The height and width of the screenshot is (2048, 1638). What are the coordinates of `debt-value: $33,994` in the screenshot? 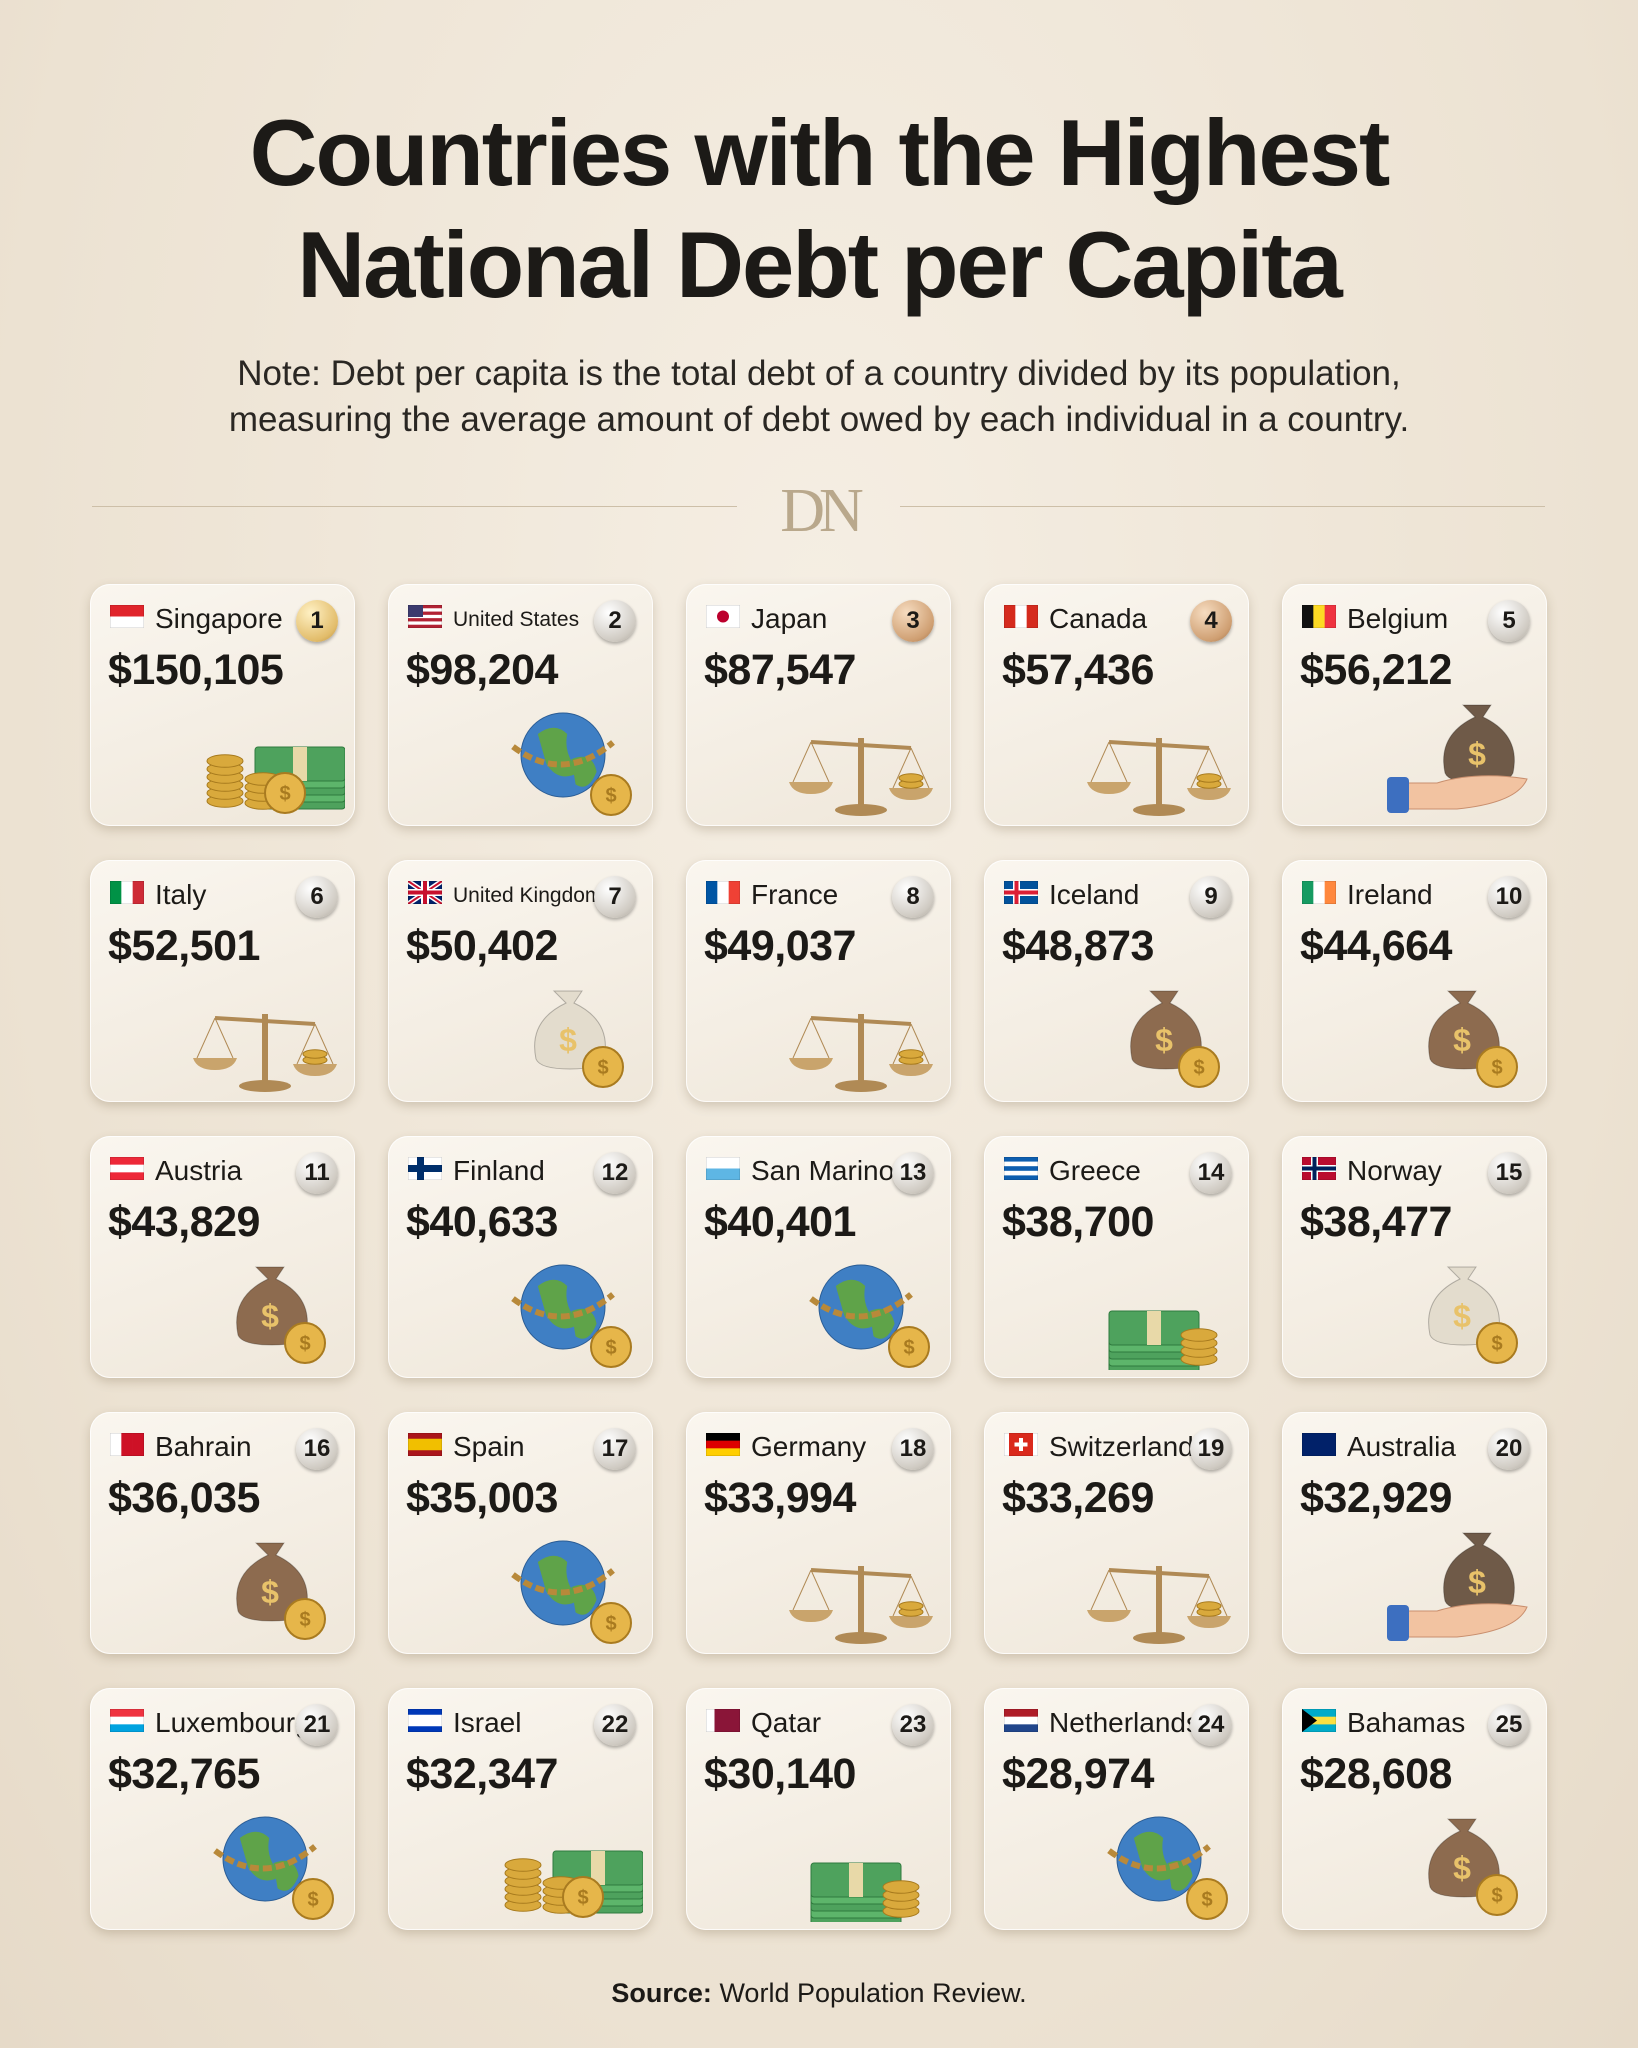 It's located at (780, 1498).